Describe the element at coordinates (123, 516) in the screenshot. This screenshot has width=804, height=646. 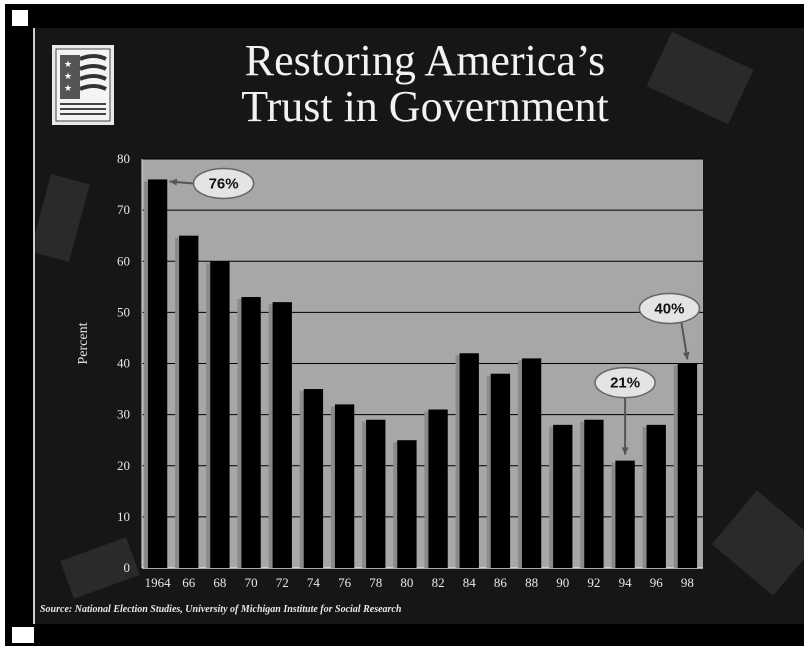
I see `y-tick-label: 10` at that location.